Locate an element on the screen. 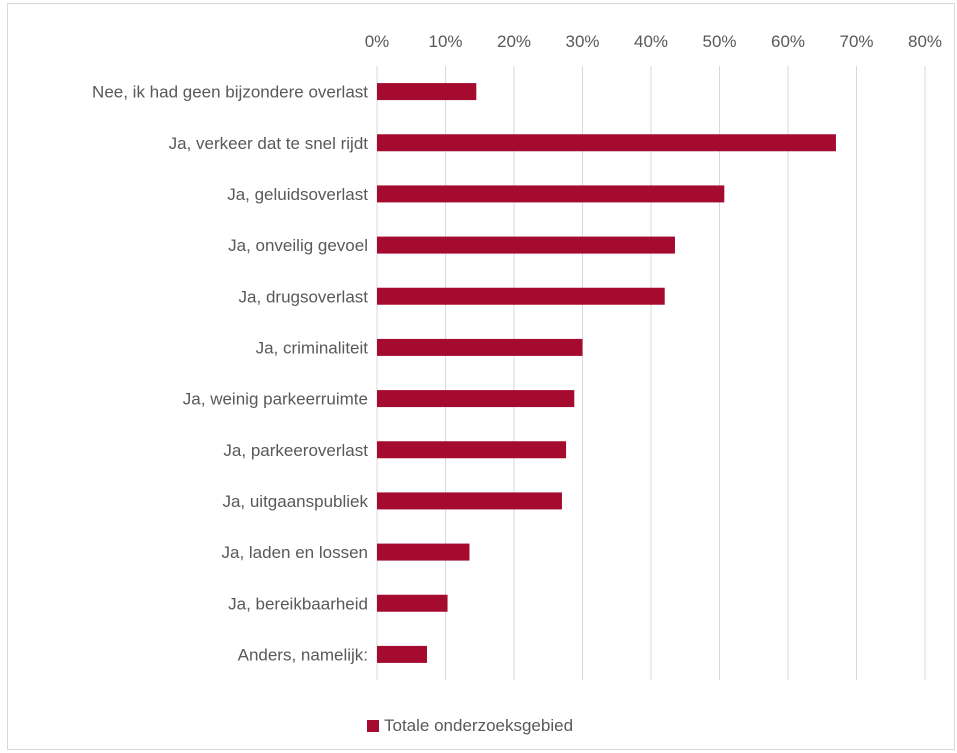  legend: Totale onderzoeksgebied is located at coordinates (470, 726).